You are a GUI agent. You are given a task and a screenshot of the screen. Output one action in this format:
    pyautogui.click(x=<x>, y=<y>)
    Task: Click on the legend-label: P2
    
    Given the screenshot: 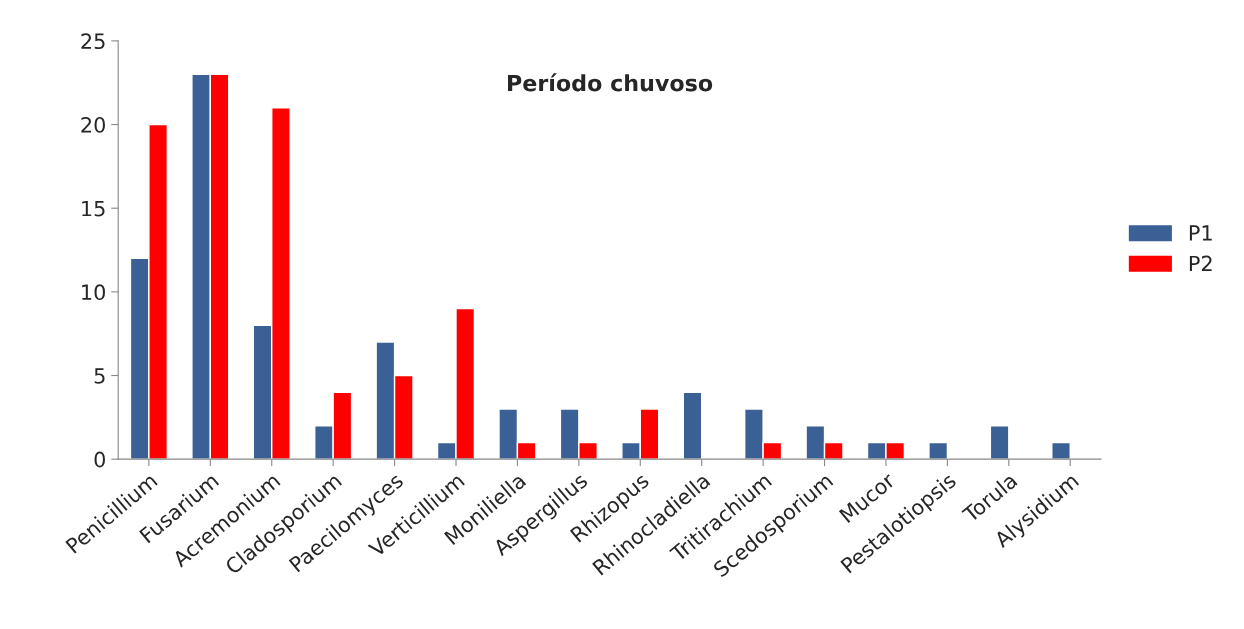 What is the action you would take?
    pyautogui.click(x=1200, y=263)
    